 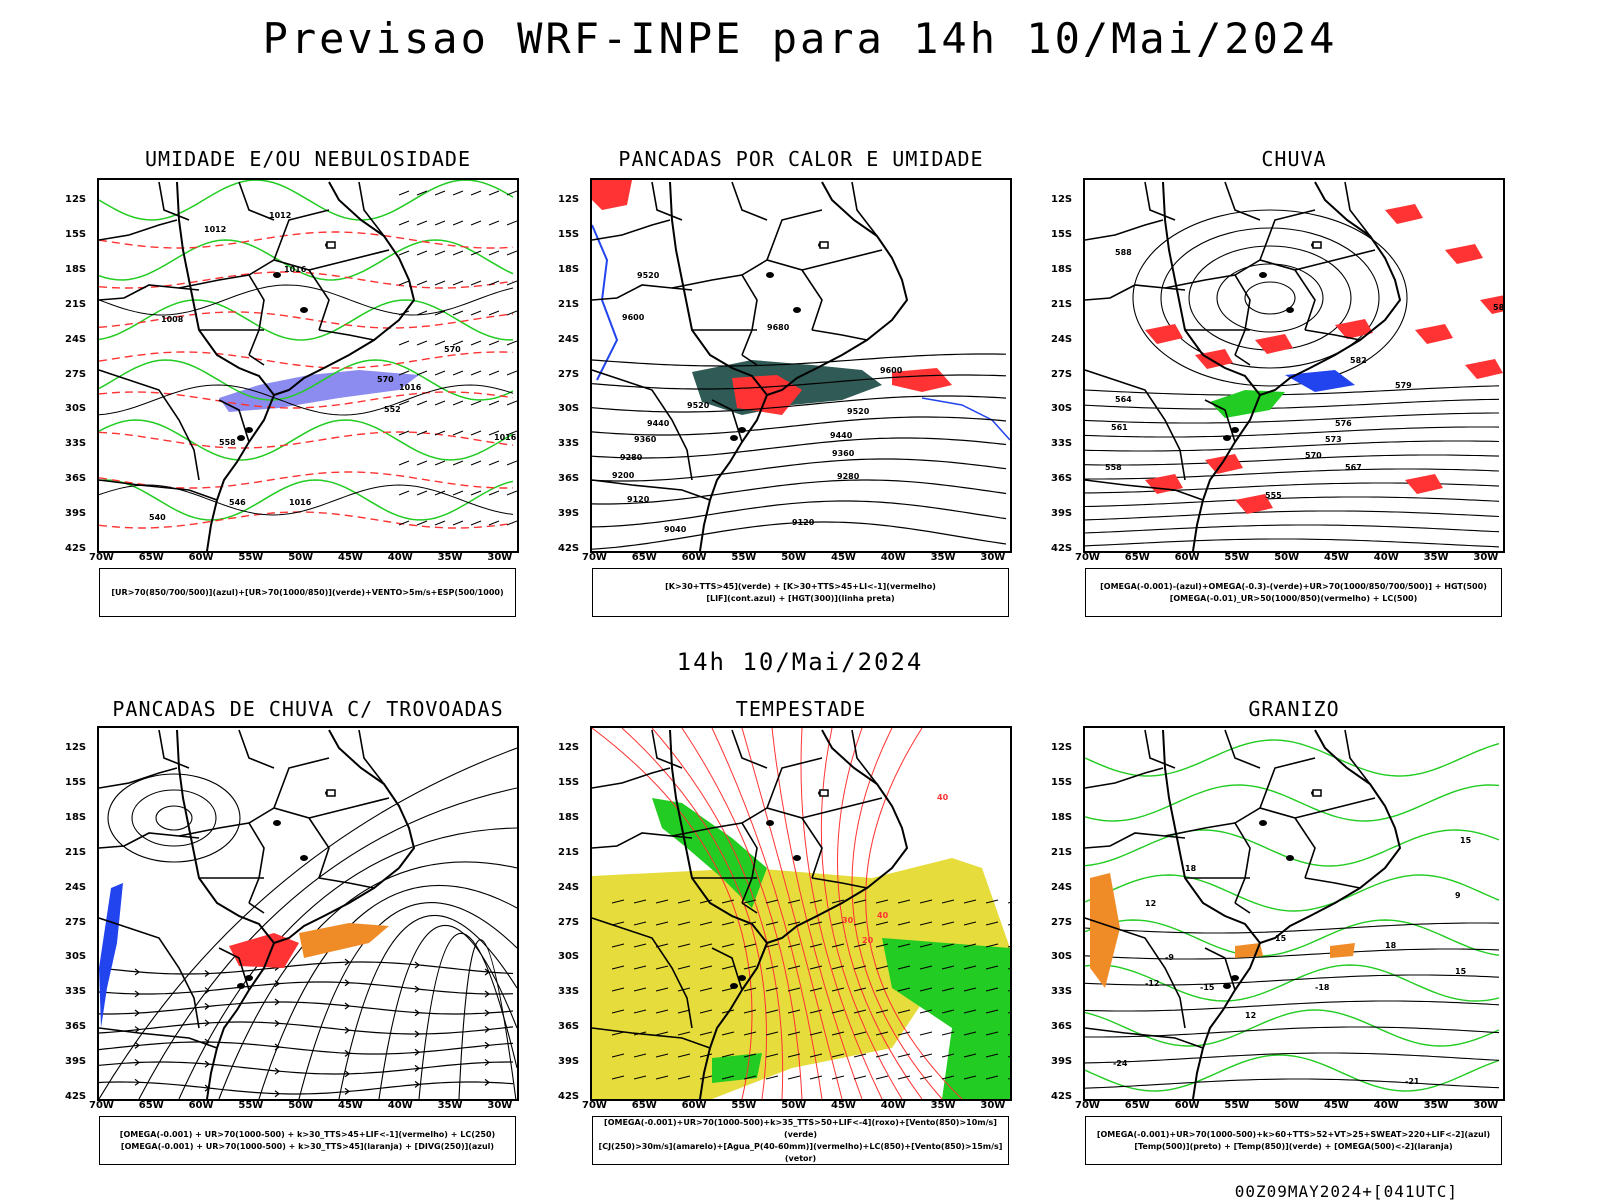 I want to click on latitude-tick-label: 33S, so click(x=1062, y=444).